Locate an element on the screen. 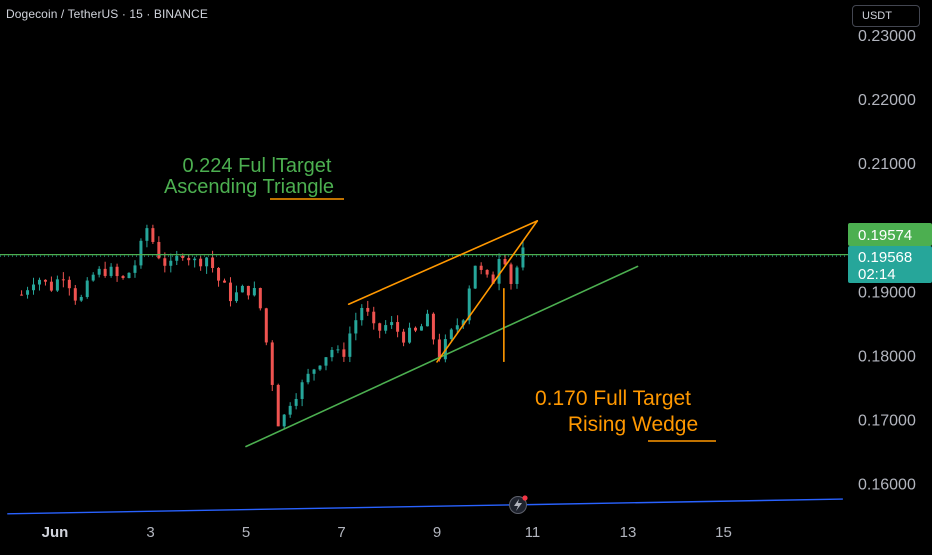  level-price-badge is located at coordinates (890, 234).